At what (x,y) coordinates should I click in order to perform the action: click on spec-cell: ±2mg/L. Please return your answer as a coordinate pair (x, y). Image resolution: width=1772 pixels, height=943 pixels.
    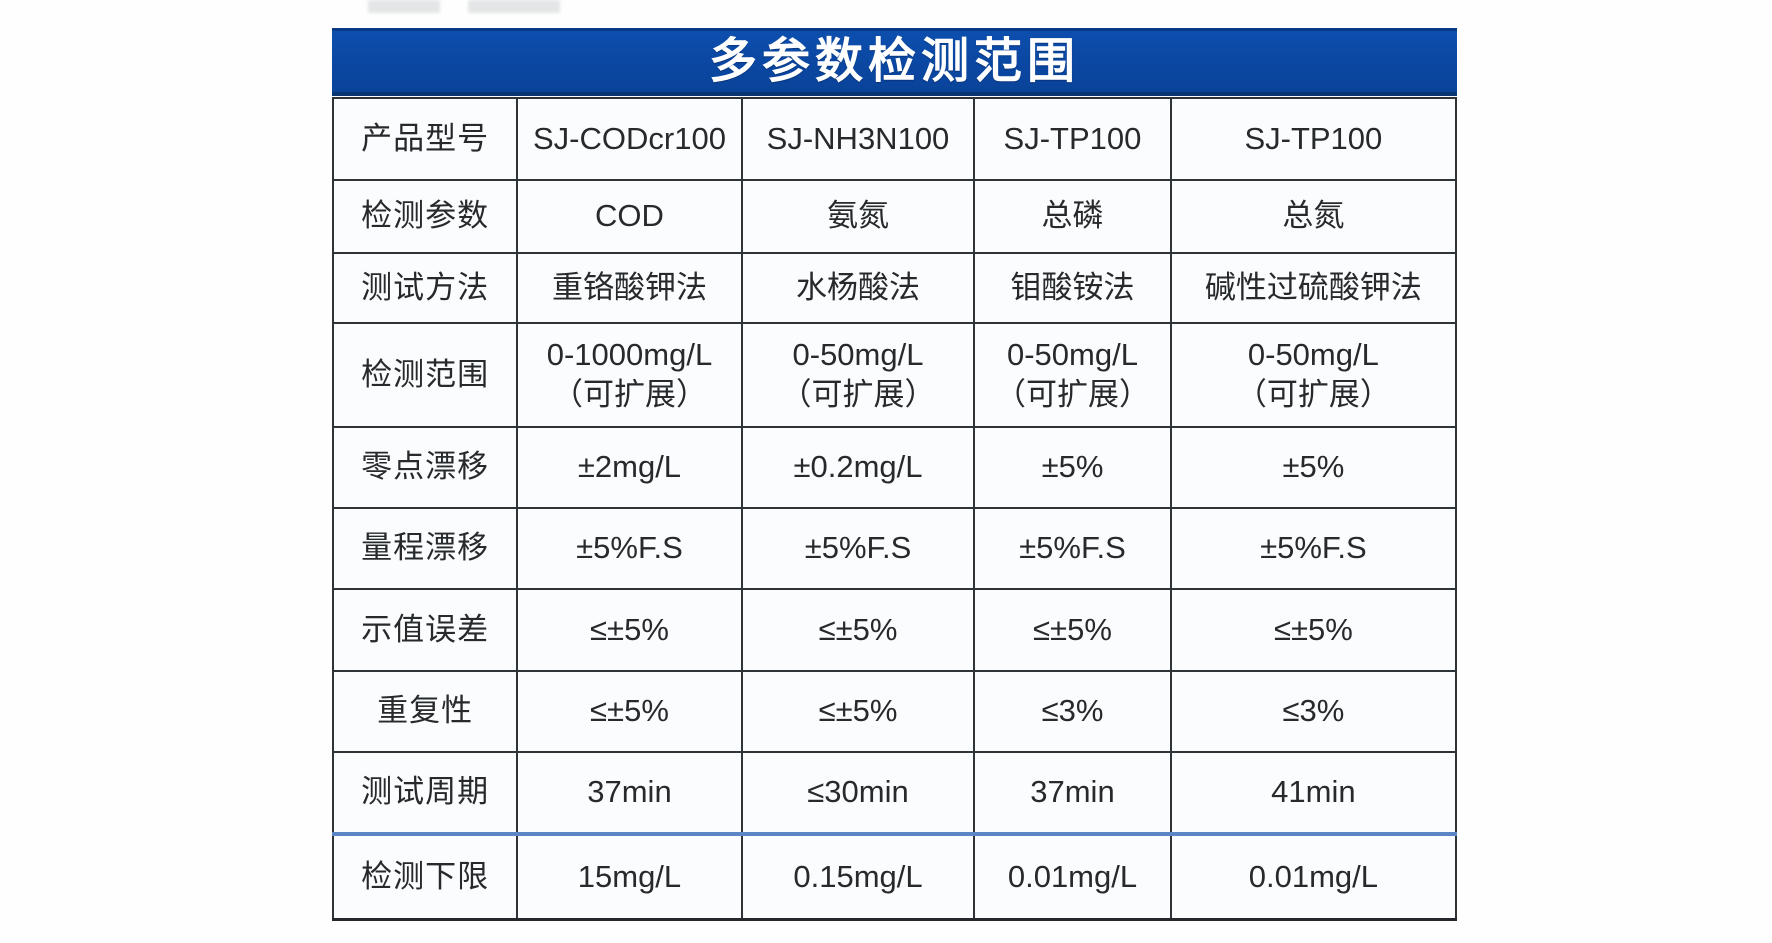
    Looking at the image, I should click on (629, 467).